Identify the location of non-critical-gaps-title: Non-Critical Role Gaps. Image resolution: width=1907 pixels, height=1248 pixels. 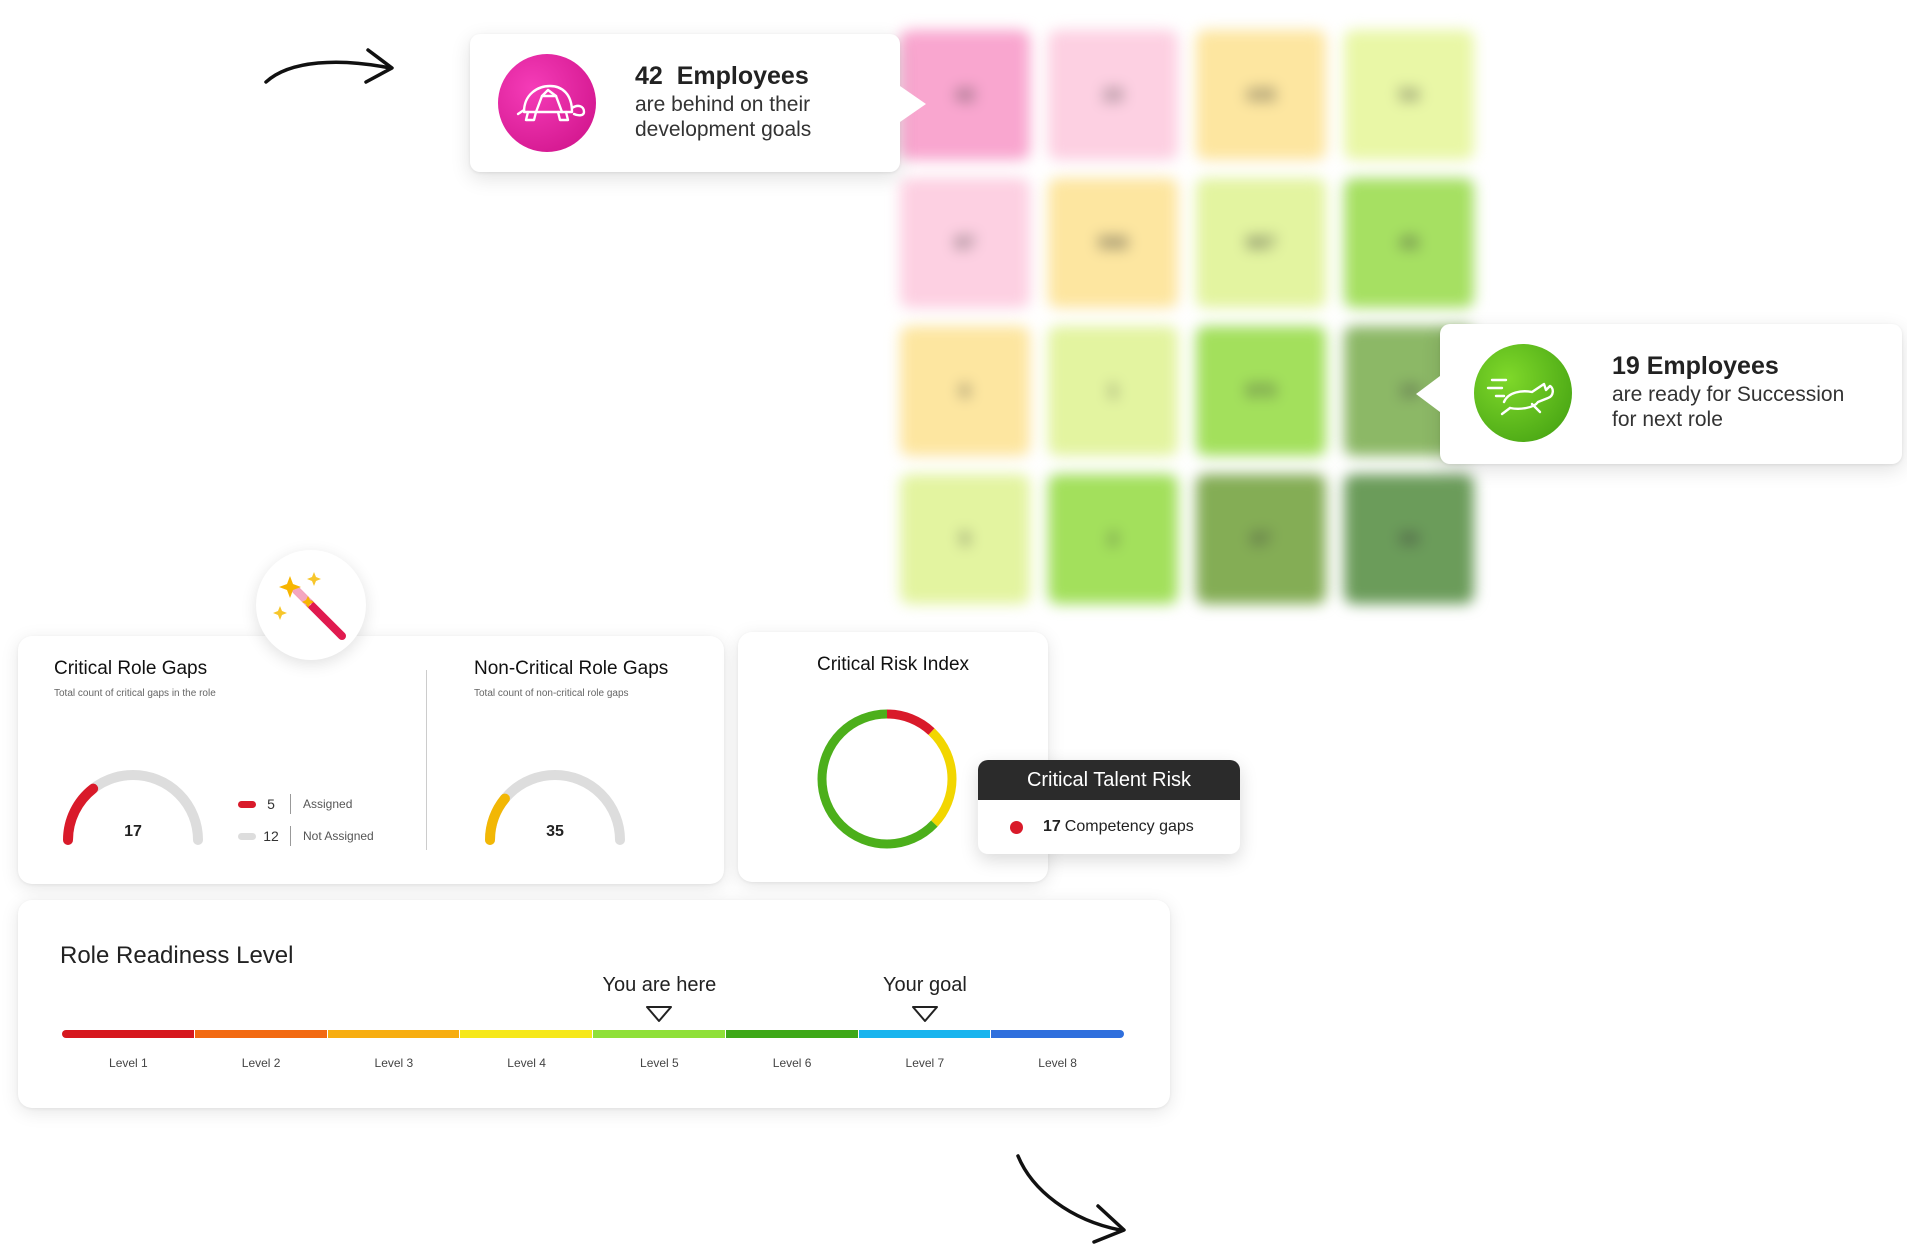
(571, 668).